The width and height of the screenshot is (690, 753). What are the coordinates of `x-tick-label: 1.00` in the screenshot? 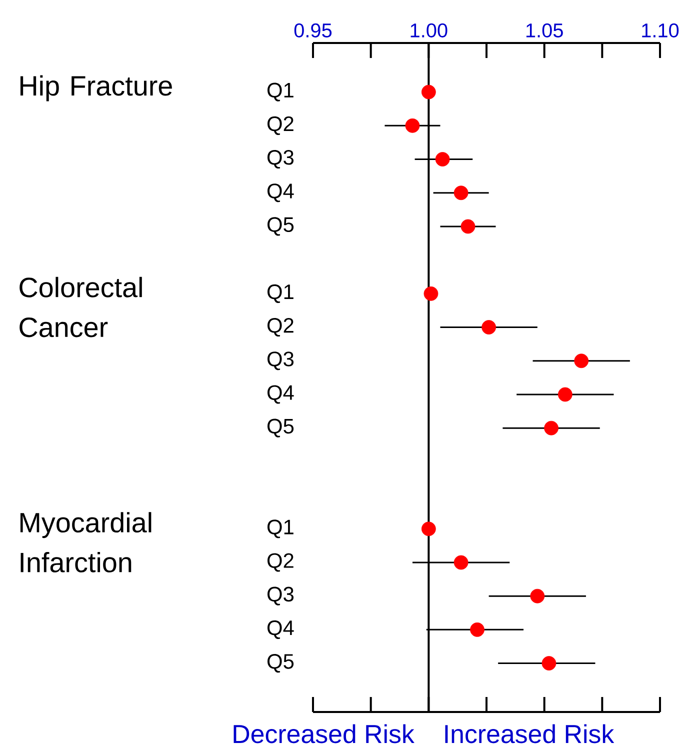 It's located at (429, 30).